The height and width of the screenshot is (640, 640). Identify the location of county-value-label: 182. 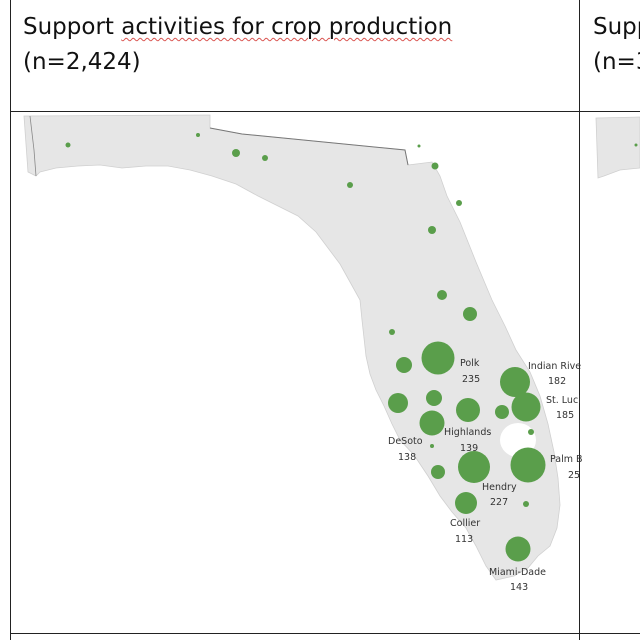
(557, 381).